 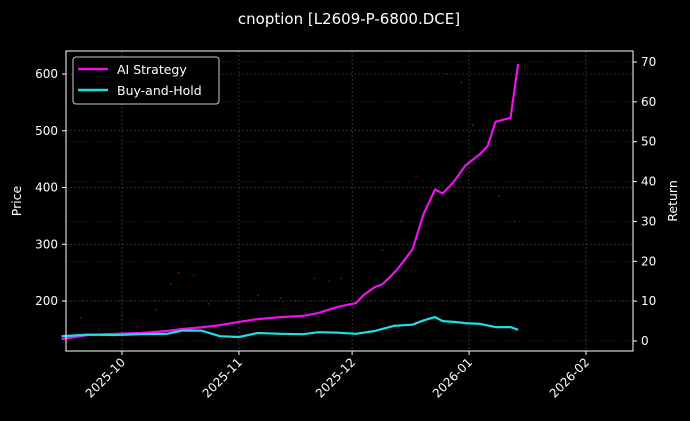 I want to click on legend-box, so click(x=146, y=80).